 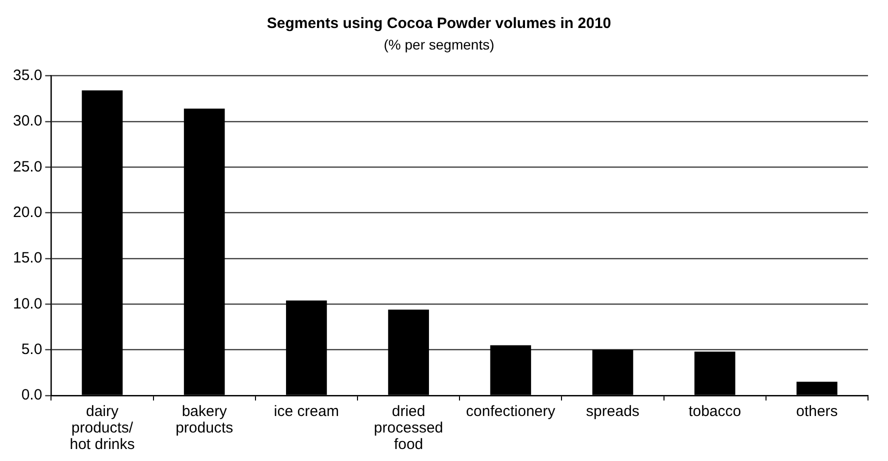 I want to click on y-tick-label: 20.0, so click(x=27, y=212).